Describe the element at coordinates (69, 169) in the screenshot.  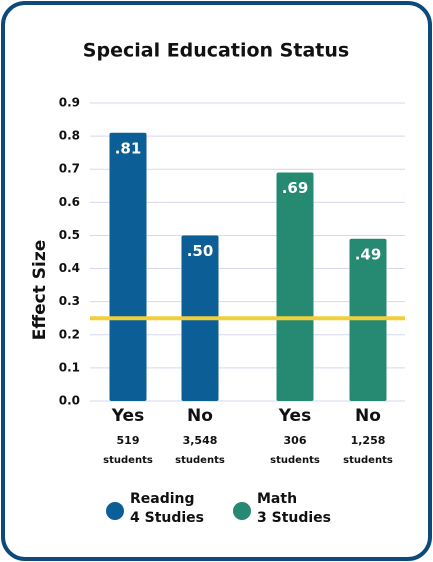
I see `y-tick-label: 0.7` at that location.